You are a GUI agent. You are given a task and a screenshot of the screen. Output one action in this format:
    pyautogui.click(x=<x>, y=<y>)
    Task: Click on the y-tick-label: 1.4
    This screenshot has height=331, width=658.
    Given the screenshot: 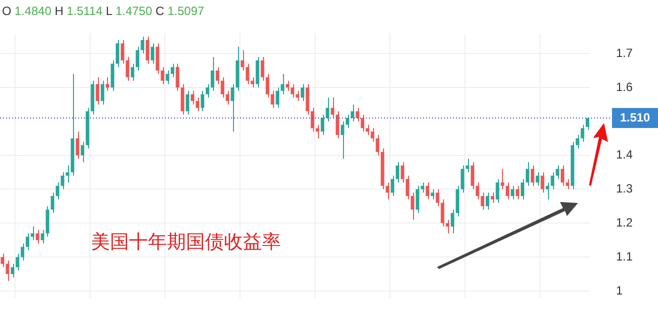 What is the action you would take?
    pyautogui.click(x=625, y=155)
    